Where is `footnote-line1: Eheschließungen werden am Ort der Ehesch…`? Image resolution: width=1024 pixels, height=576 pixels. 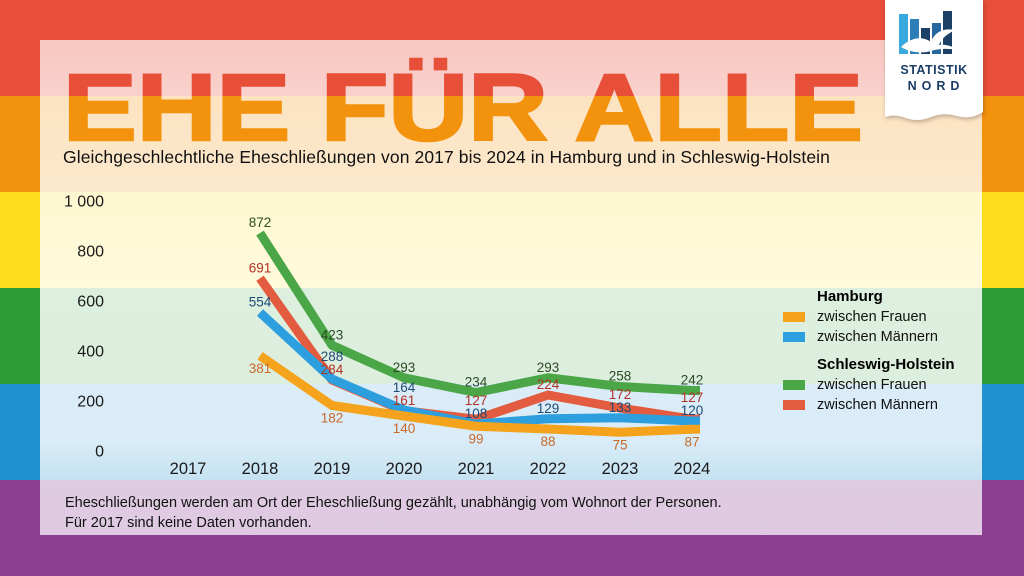
footnote-line1: Eheschließungen werden am Ort der Ehesch… is located at coordinates (393, 503).